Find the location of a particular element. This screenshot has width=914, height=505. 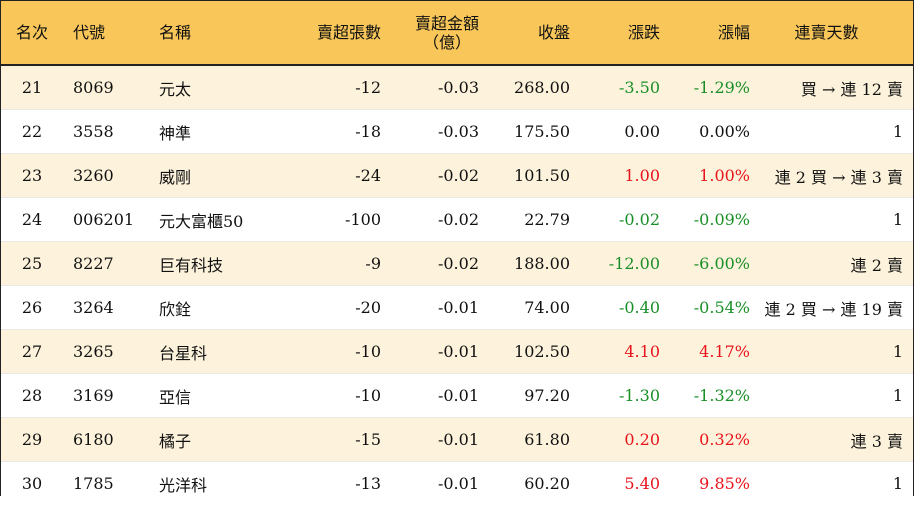

cell-rank: 29 is located at coordinates (32, 440).